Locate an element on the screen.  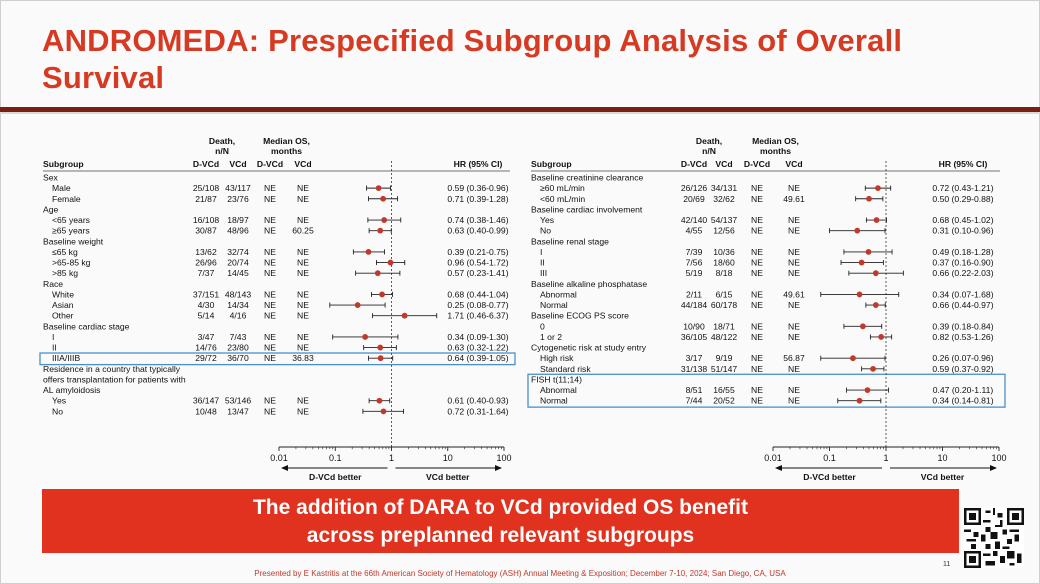
panel-1-death-dvcd: 13/62 is located at coordinates (206, 252).